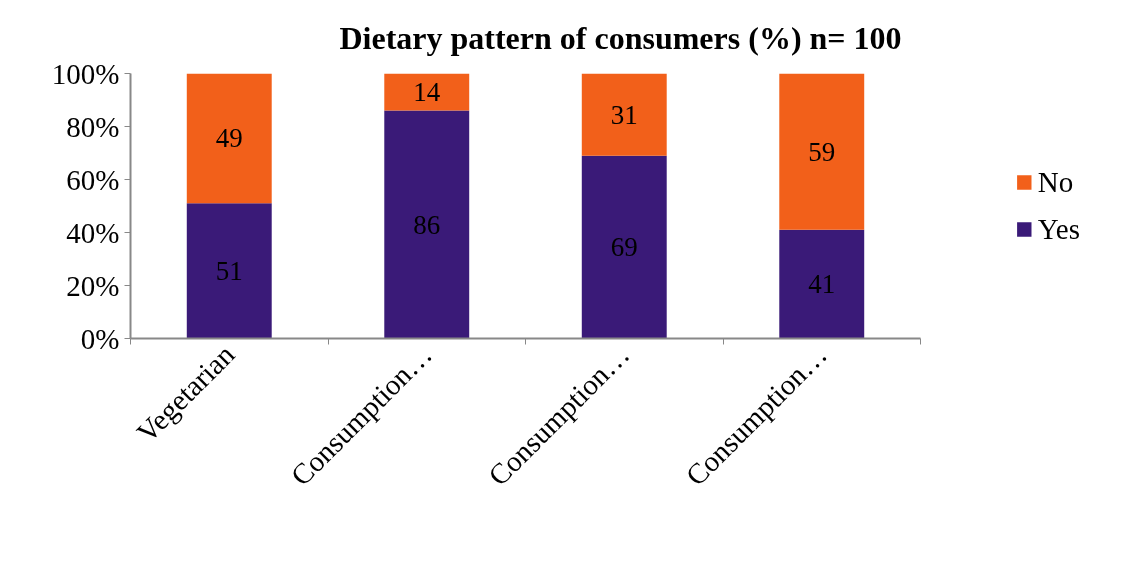 This screenshot has width=1126, height=562. I want to click on data-label: 69, so click(624, 247).